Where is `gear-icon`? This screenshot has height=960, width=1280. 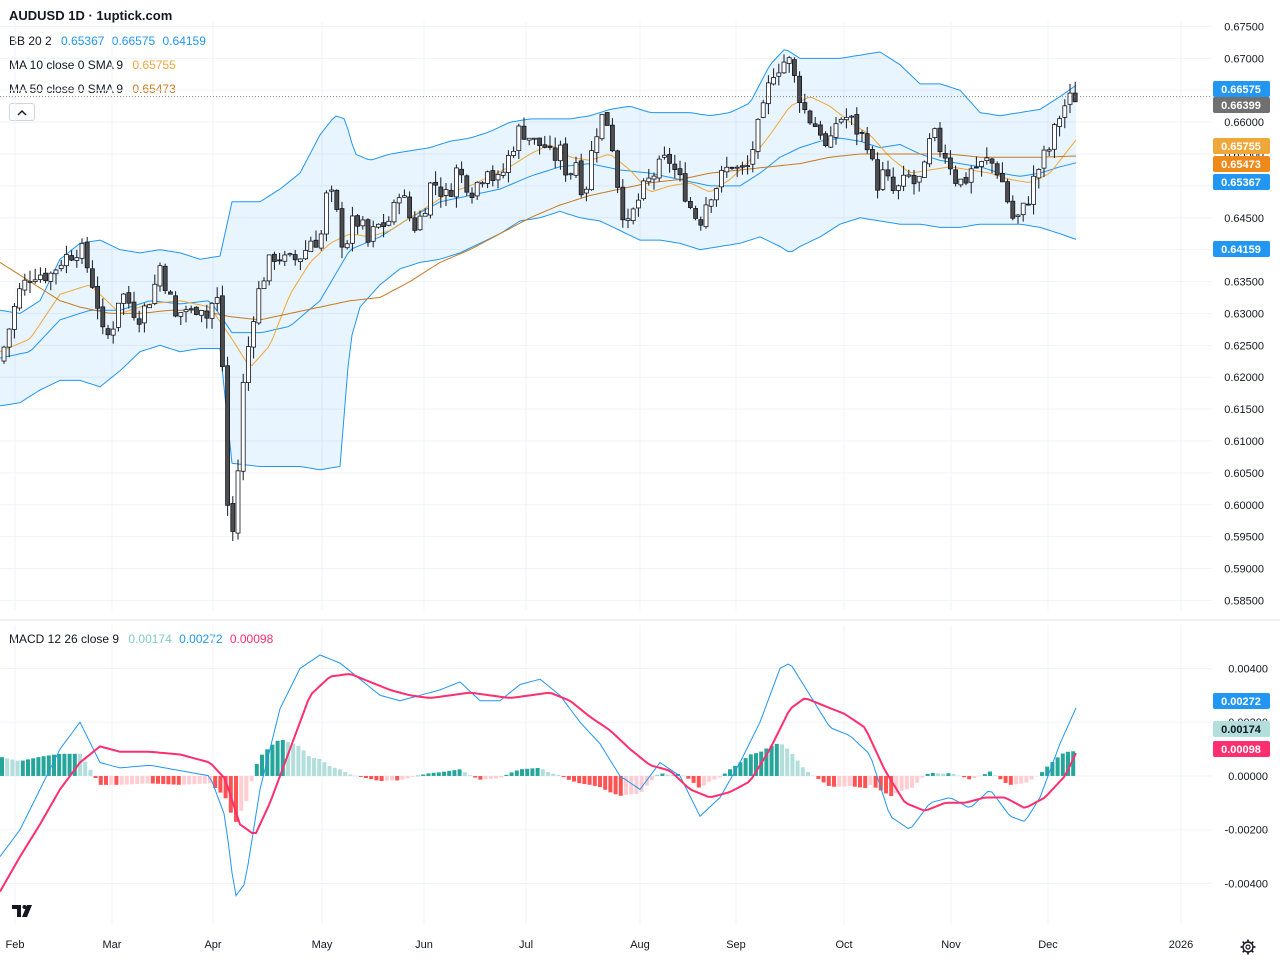
gear-icon is located at coordinates (1248, 947).